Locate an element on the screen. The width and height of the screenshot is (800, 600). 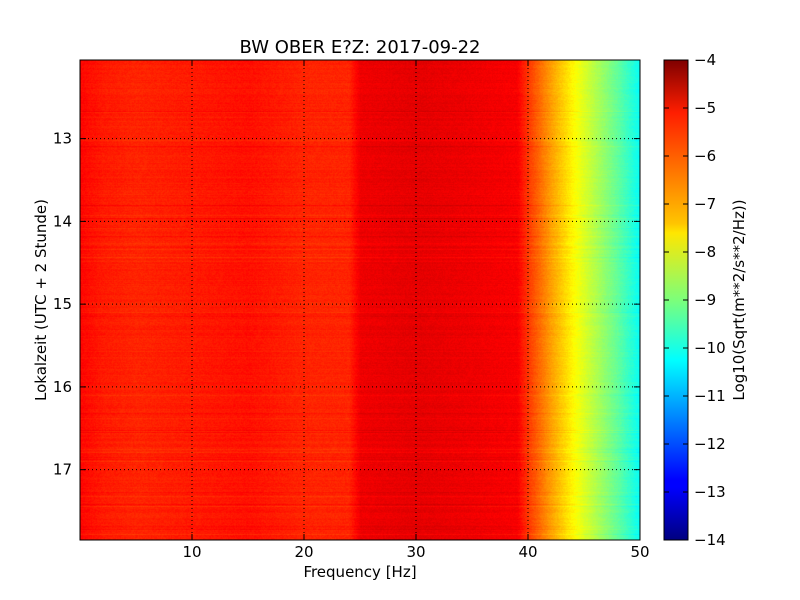
y-tick-label: 14 is located at coordinates (62, 221).